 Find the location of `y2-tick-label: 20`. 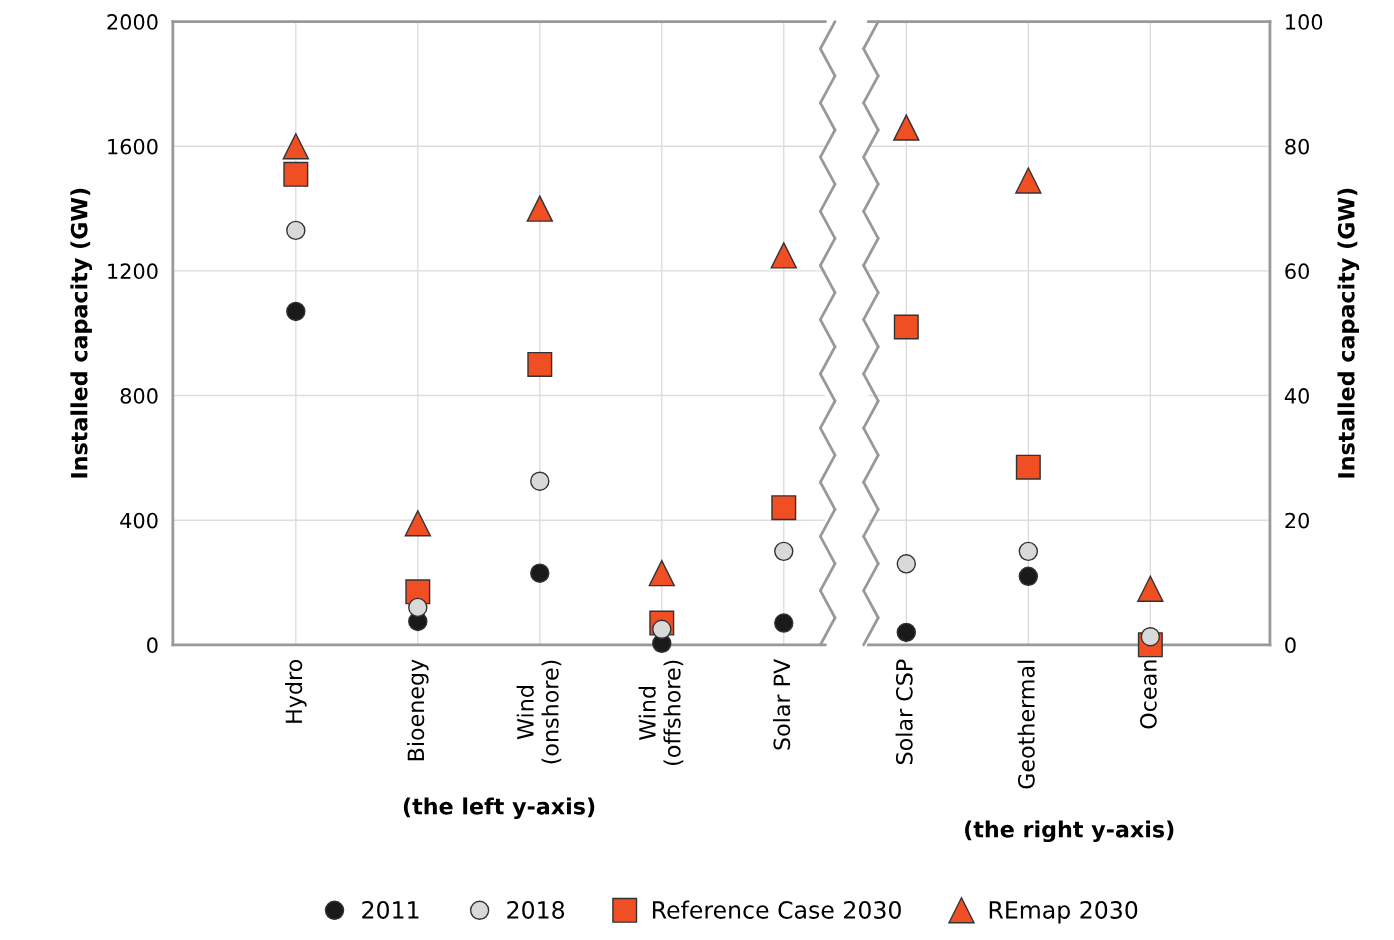

y2-tick-label: 20 is located at coordinates (1297, 520).